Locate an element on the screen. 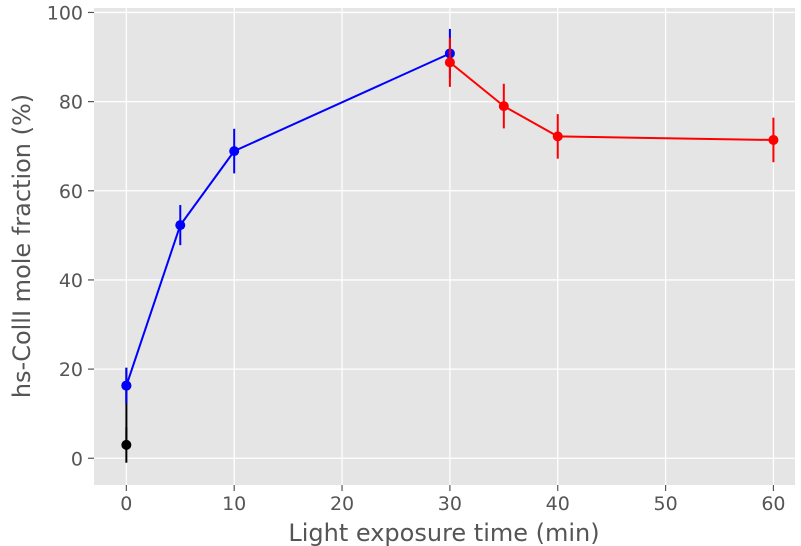 This screenshot has width=801, height=546. y-tick-label: 0 is located at coordinates (77, 459).